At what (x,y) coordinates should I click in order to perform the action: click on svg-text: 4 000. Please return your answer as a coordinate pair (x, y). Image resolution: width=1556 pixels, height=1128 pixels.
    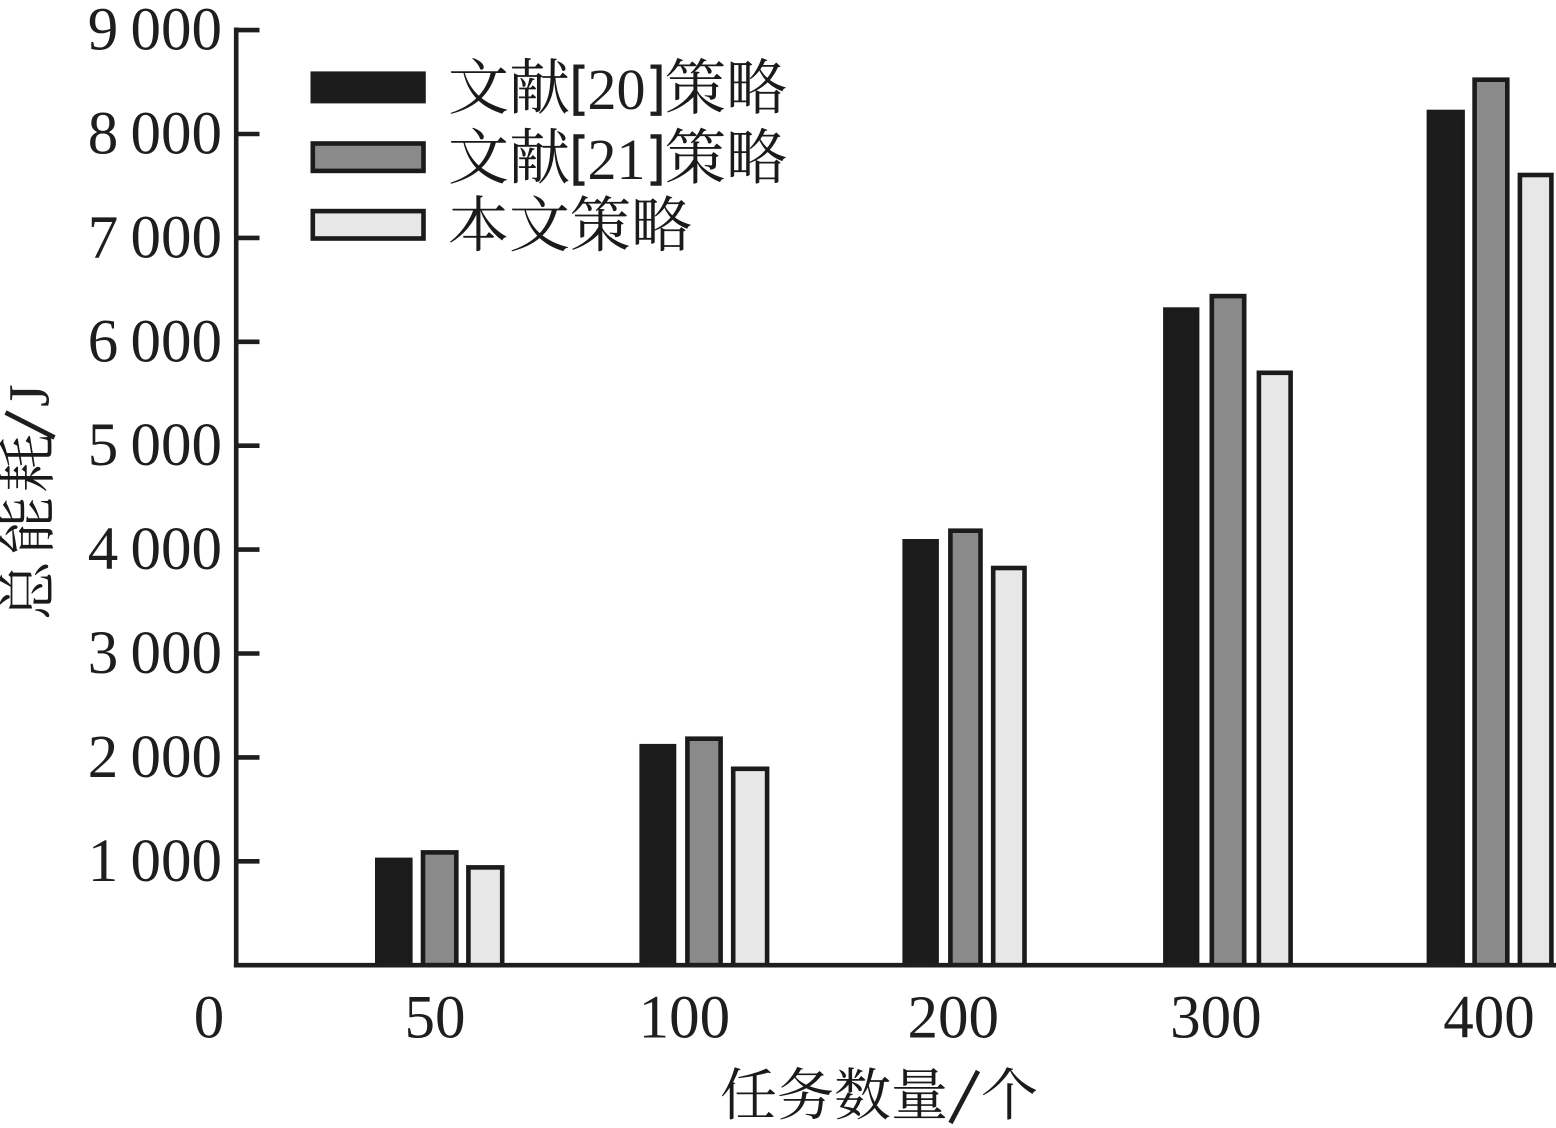
    Looking at the image, I should click on (155, 549).